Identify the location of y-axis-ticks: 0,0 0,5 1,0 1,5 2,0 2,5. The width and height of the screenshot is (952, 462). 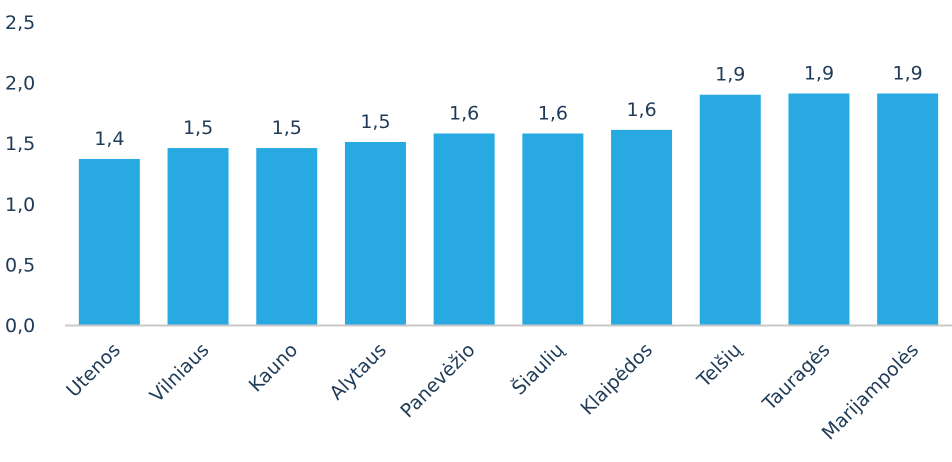
(20, 174).